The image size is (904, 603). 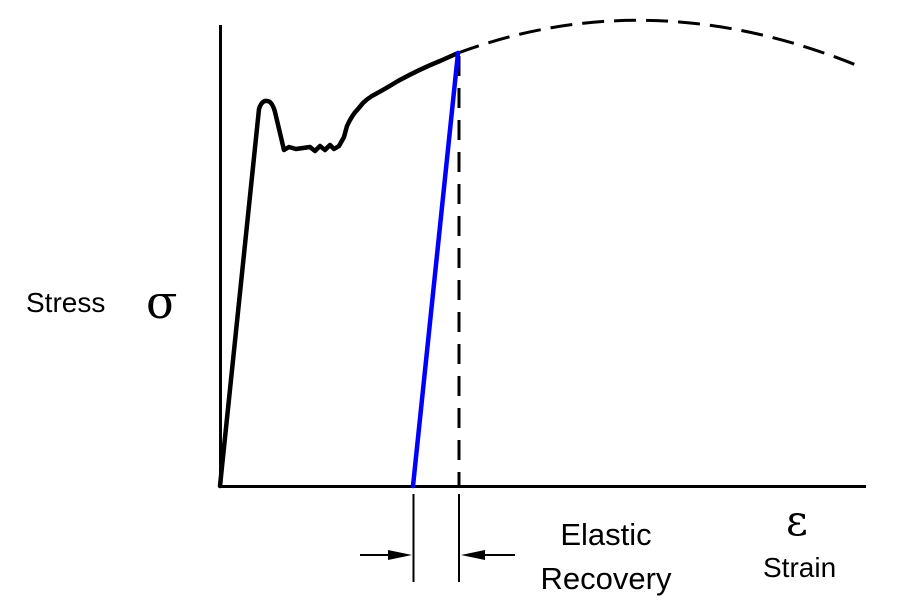 What do you see at coordinates (435, 269) in the screenshot?
I see `elastic-unloading-line` at bounding box center [435, 269].